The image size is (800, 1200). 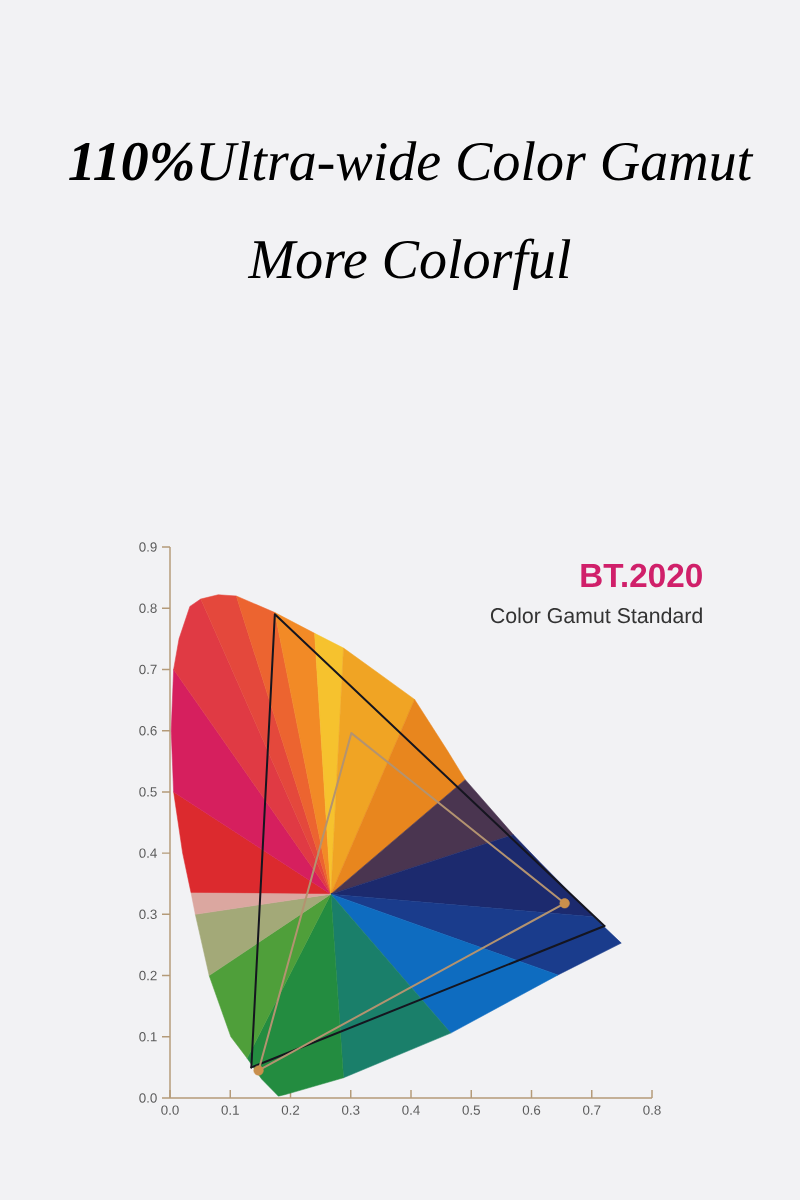 I want to click on y-tick-label: 0.4, so click(x=148, y=853).